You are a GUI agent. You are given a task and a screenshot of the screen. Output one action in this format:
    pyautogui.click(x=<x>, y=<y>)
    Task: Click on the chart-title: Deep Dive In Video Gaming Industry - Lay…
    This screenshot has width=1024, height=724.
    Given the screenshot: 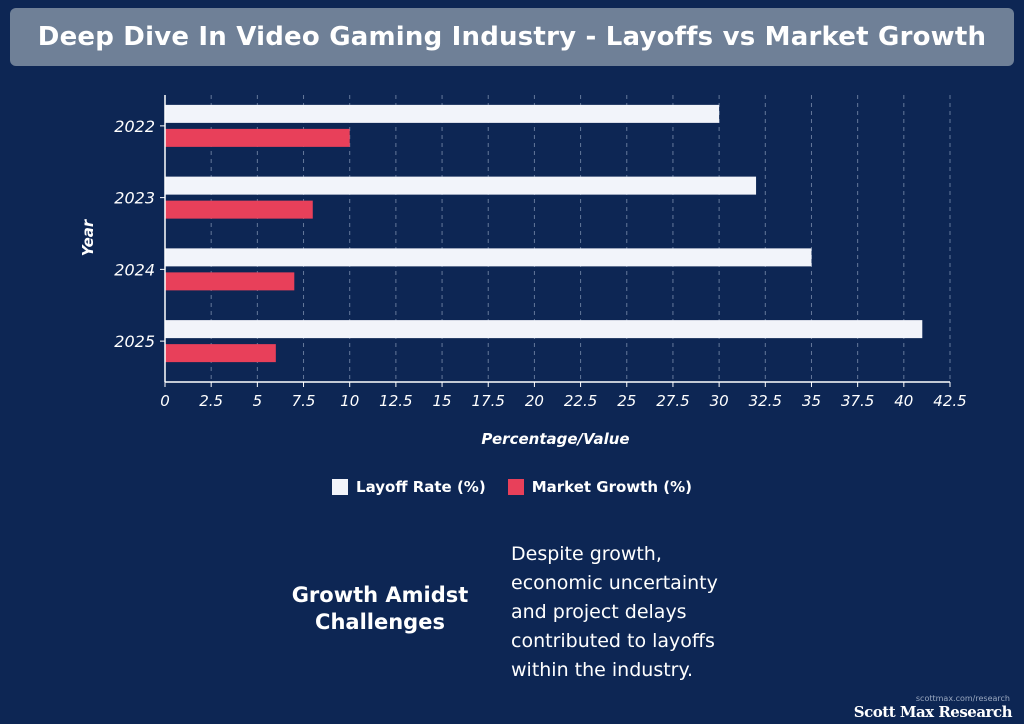 What is the action you would take?
    pyautogui.click(x=512, y=37)
    